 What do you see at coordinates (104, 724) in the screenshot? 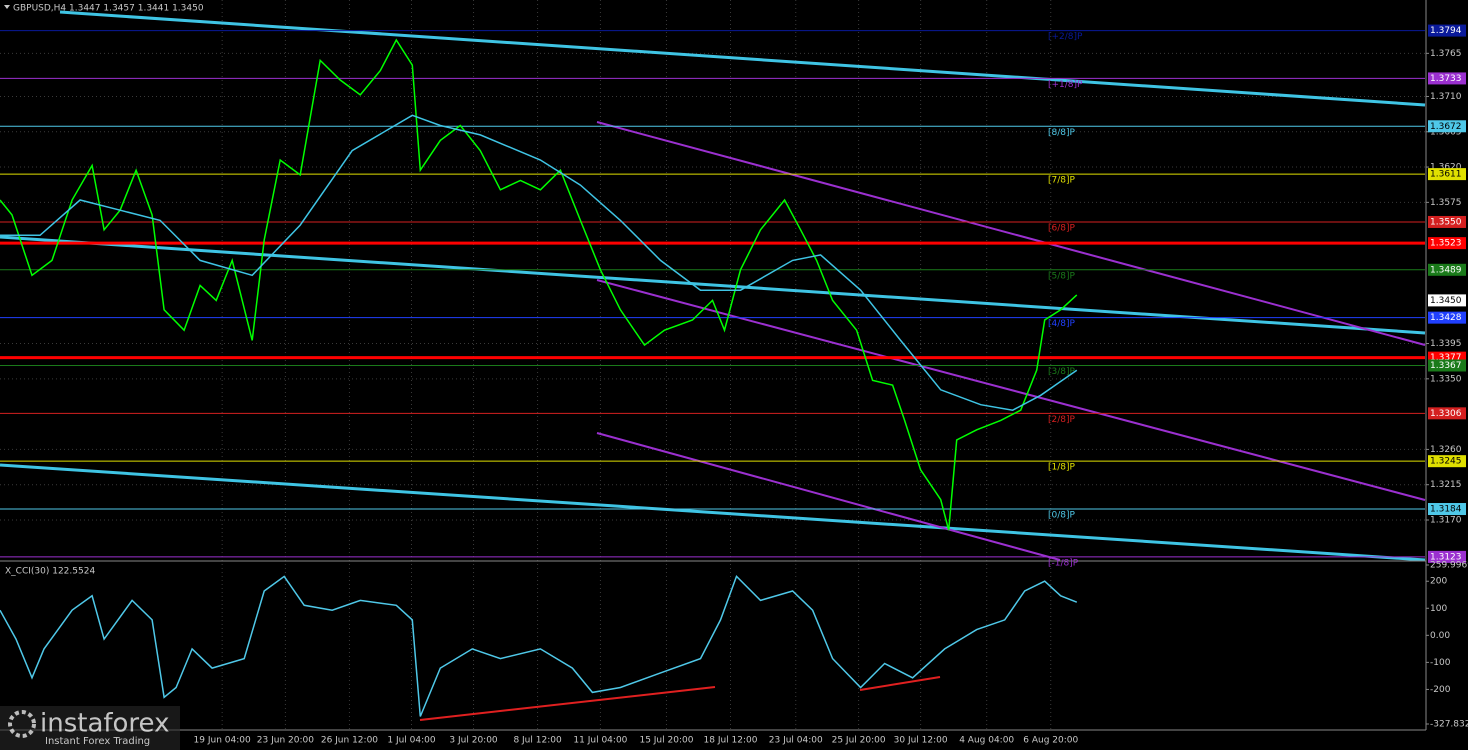
I see `watermark-brand: instaforex` at bounding box center [104, 724].